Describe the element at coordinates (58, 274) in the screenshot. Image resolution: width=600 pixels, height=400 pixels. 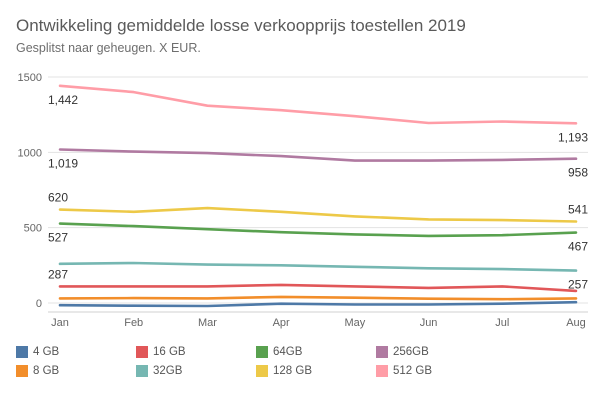
I see `data-label: 287` at that location.